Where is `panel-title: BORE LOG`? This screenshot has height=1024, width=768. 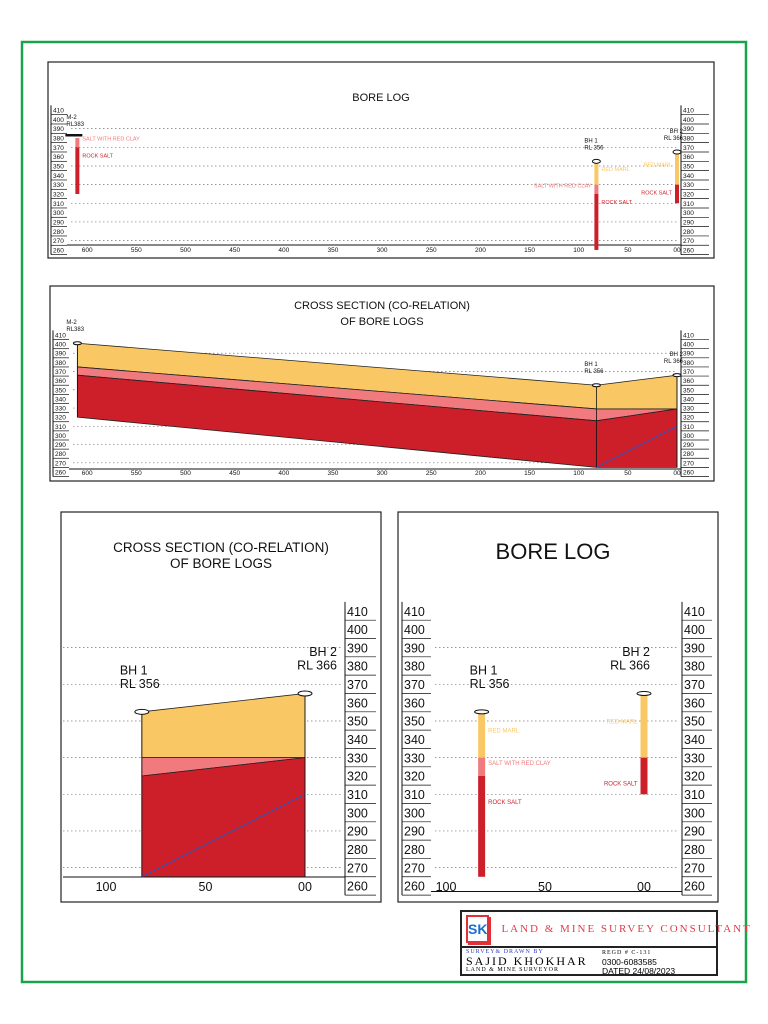 panel-title: BORE LOG is located at coordinates (380, 98).